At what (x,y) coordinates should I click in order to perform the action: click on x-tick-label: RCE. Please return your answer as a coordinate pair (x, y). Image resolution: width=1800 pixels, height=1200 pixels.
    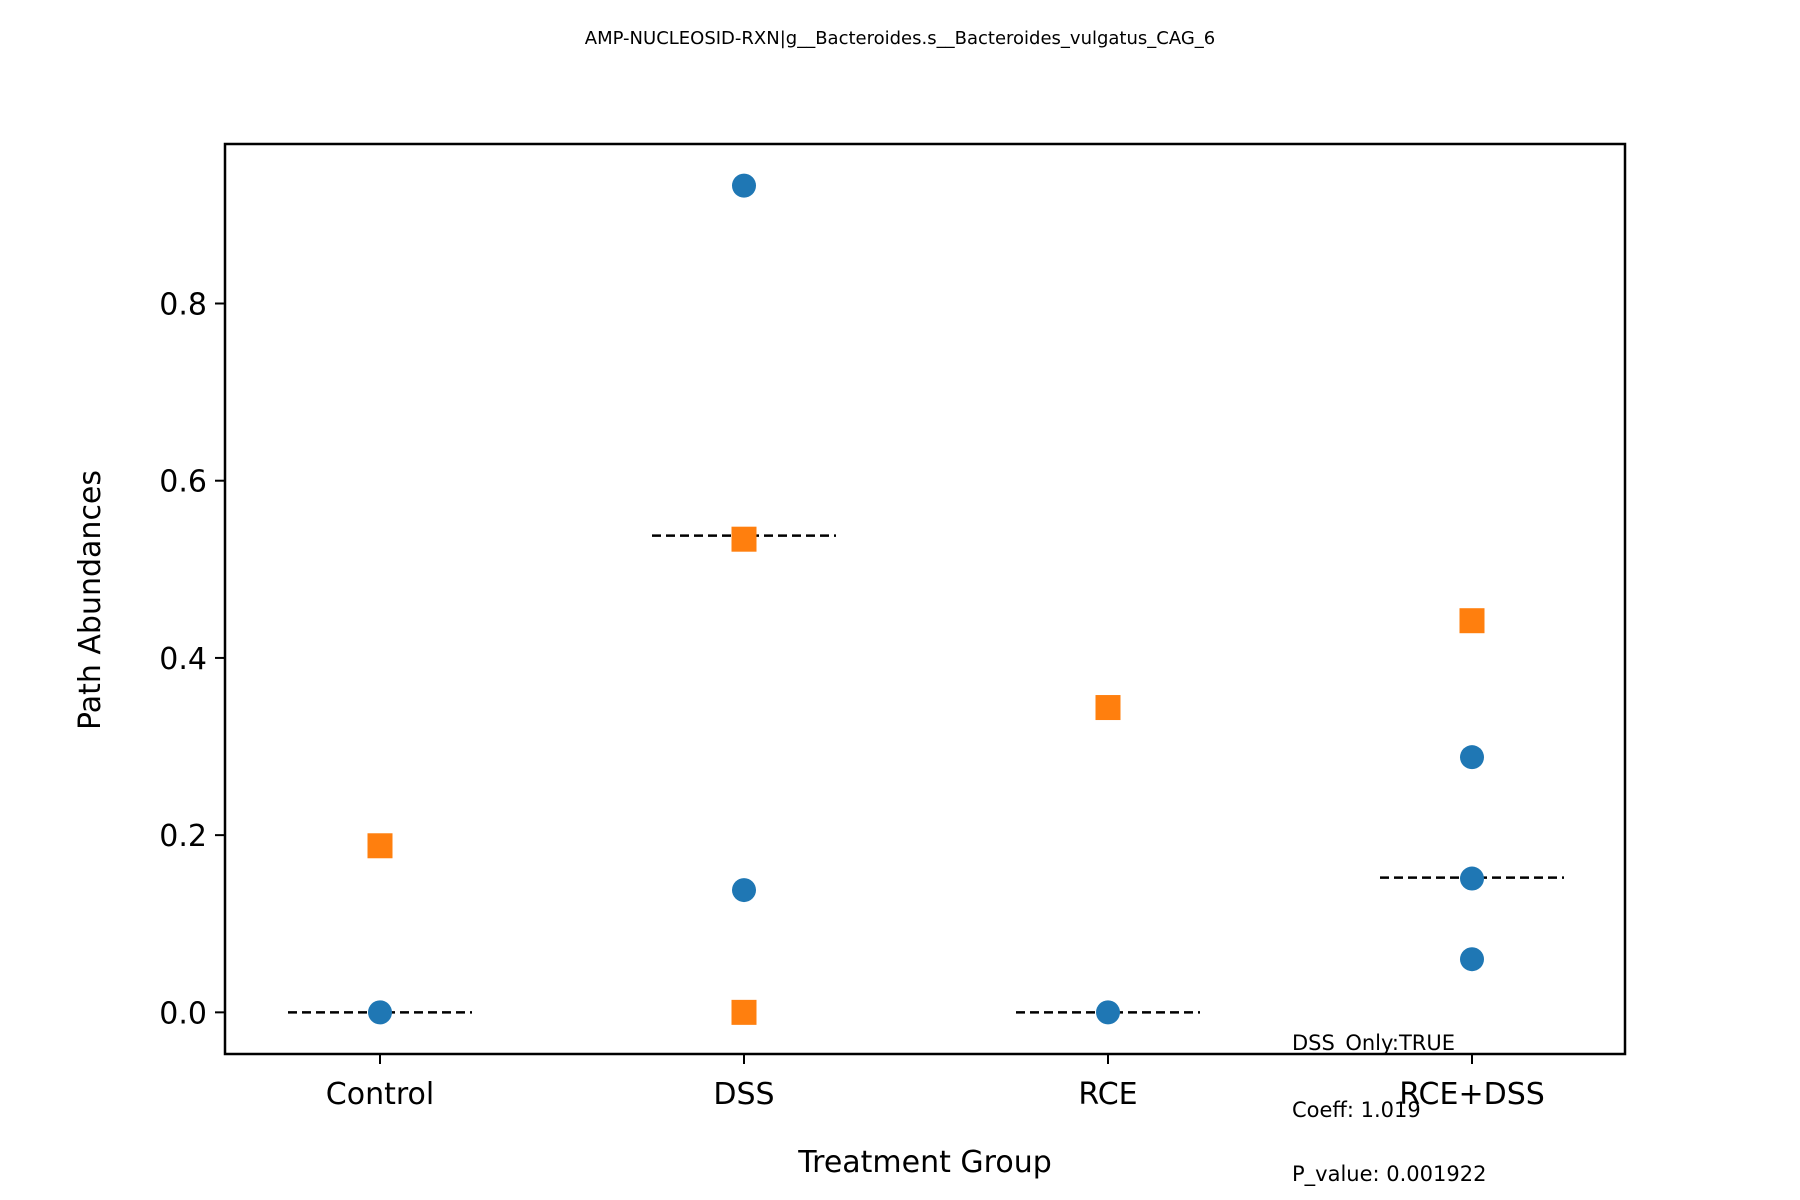
    Looking at the image, I should click on (1107, 1094).